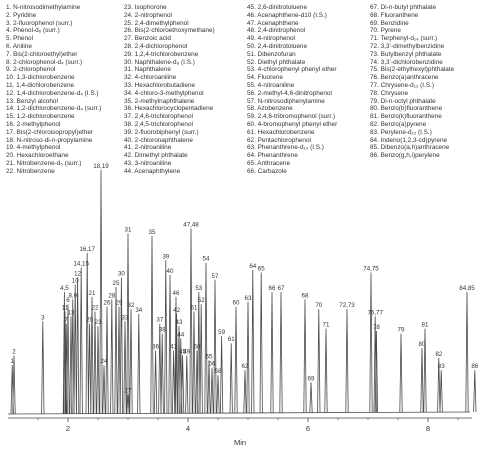 Image resolution: width=480 pixels, height=450 pixels. Describe the element at coordinates (68, 300) in the screenshot. I see `peak-label: 6` at that location.